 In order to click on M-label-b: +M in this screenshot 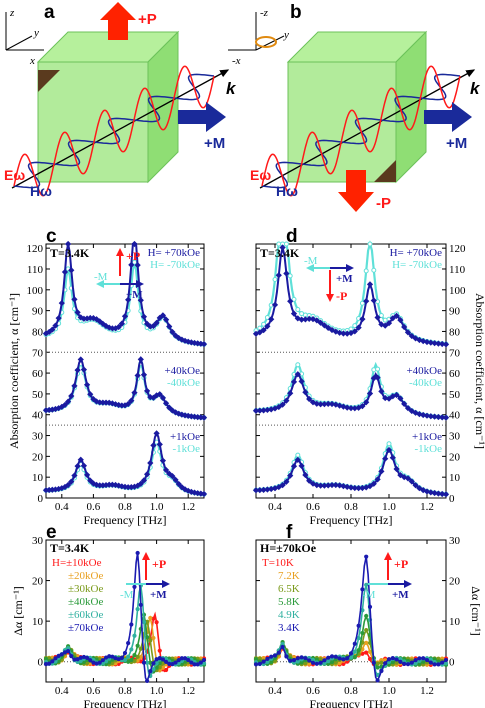, I will do `click(456, 143)`.